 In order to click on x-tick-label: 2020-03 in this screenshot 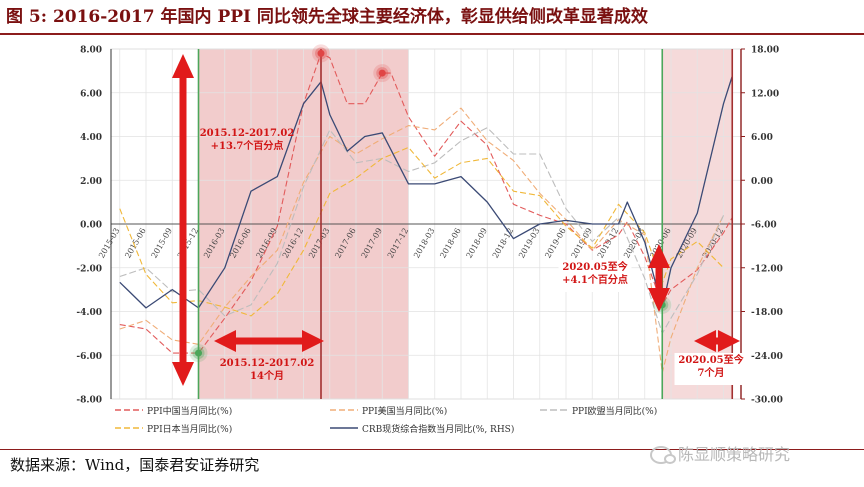, I will do `click(634, 243)`.